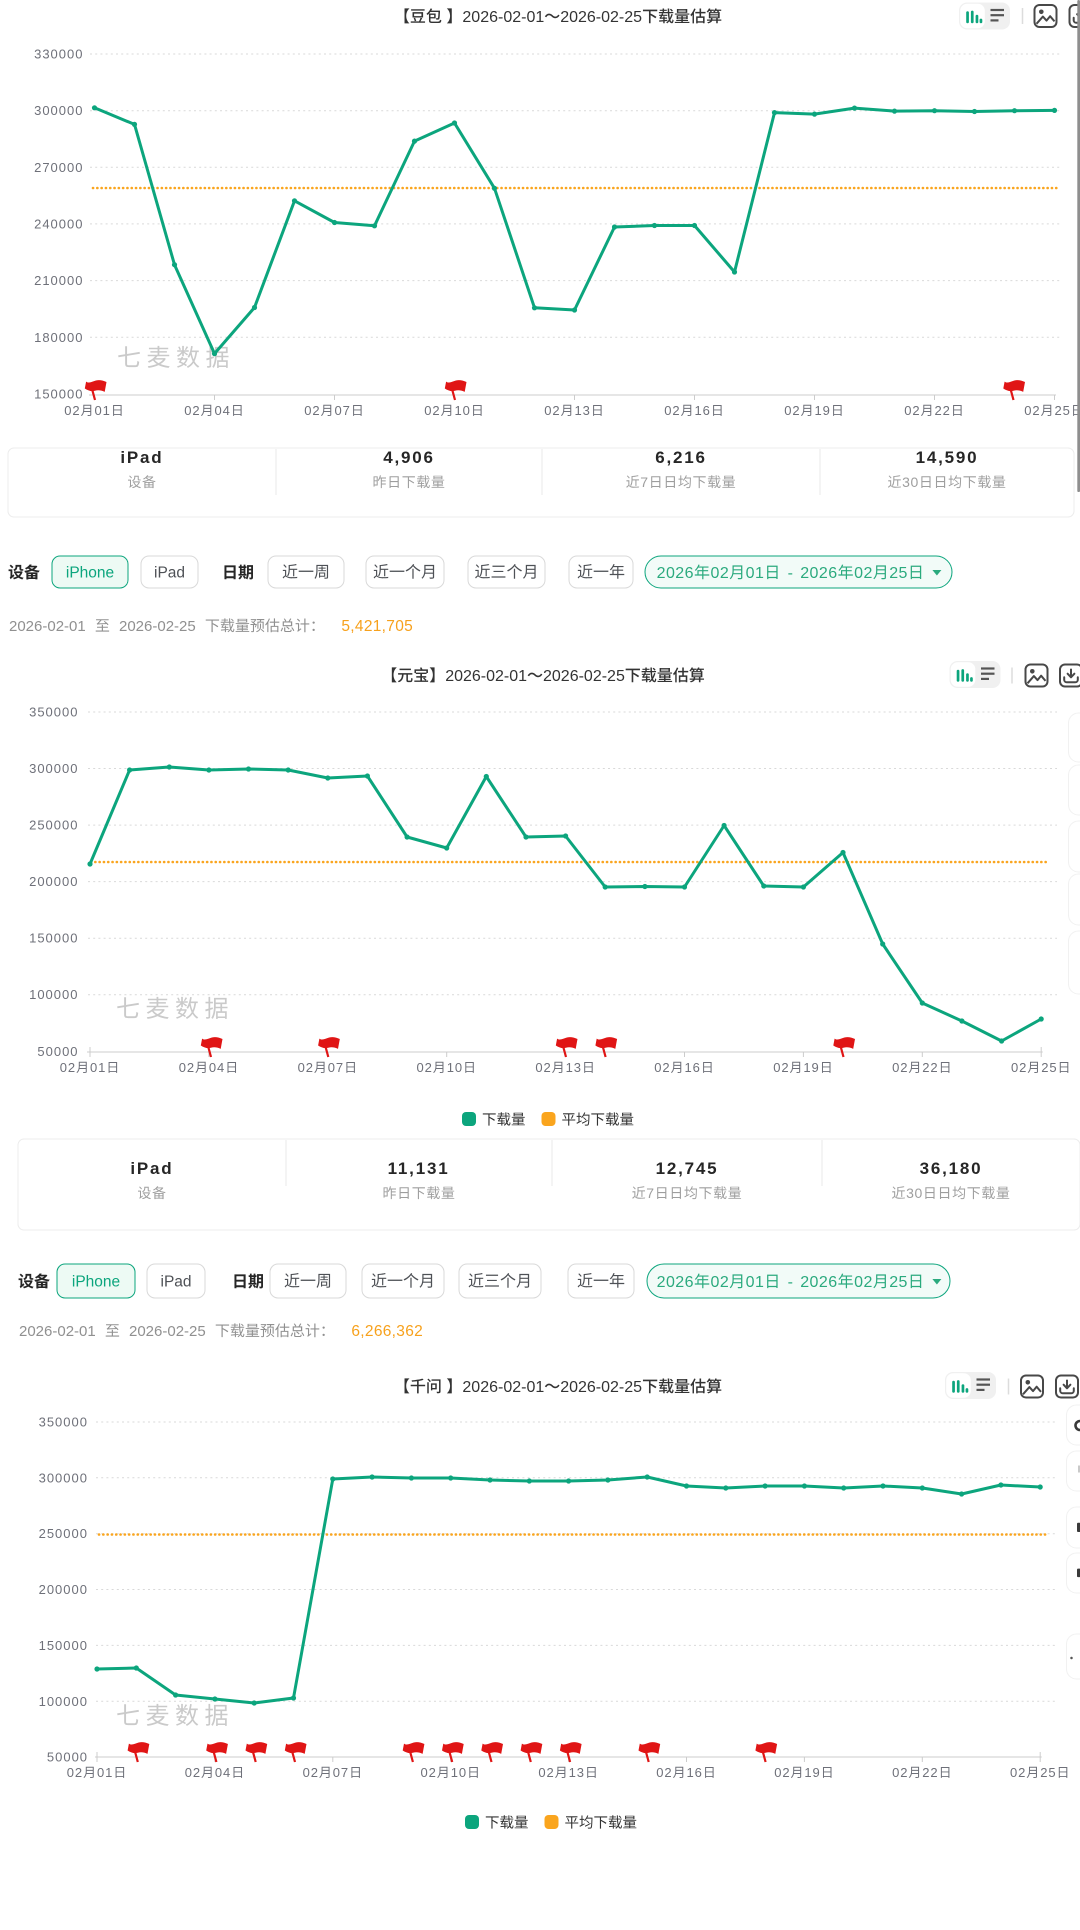  Describe the element at coordinates (58, 337) in the screenshot. I see `svg-text: 180000` at that location.